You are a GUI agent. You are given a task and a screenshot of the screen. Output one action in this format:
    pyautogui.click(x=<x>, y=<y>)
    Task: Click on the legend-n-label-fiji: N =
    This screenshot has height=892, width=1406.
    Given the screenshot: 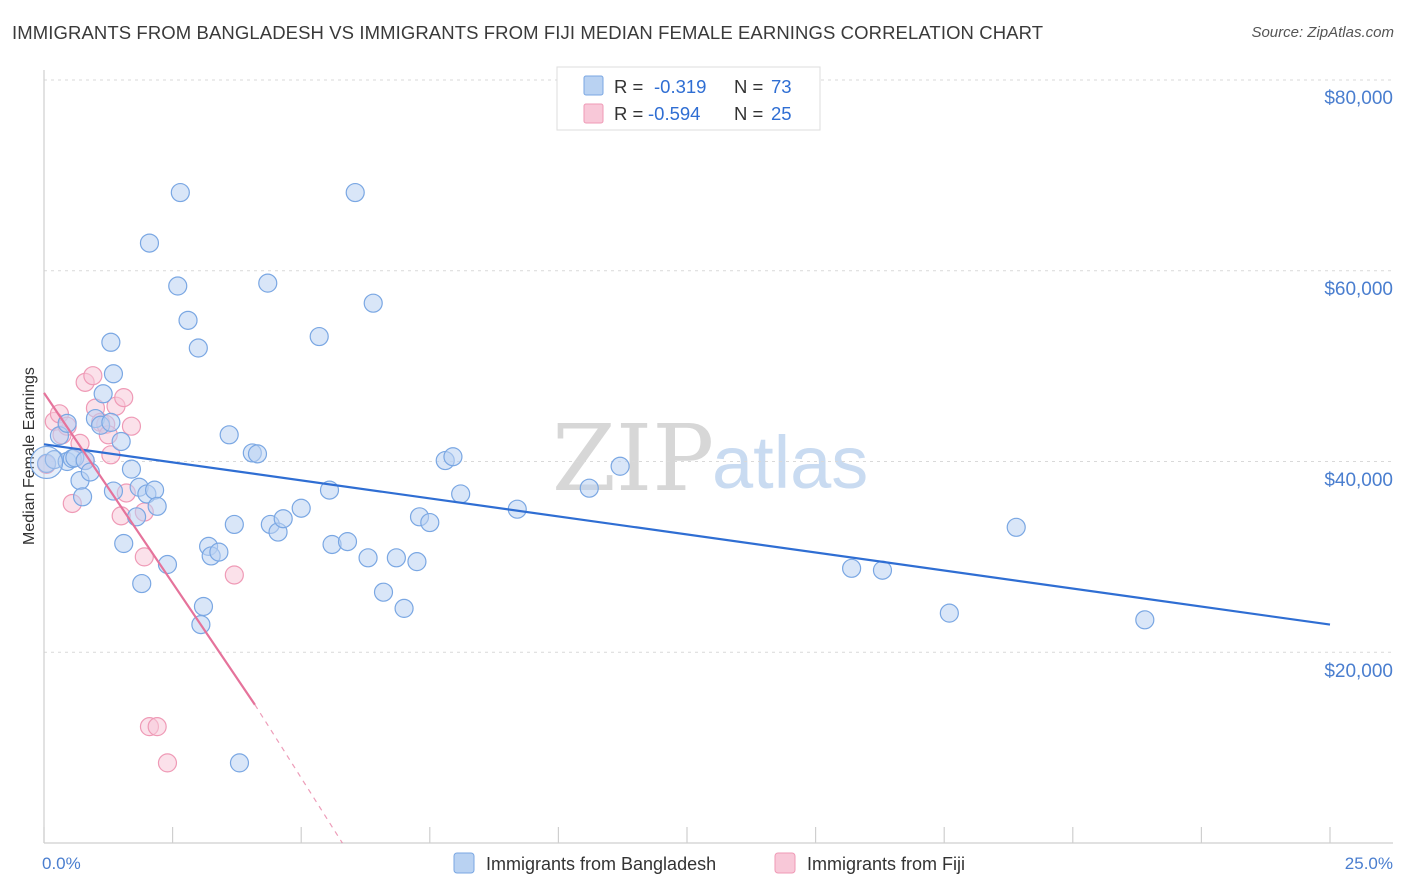 What is the action you would take?
    pyautogui.click(x=748, y=113)
    